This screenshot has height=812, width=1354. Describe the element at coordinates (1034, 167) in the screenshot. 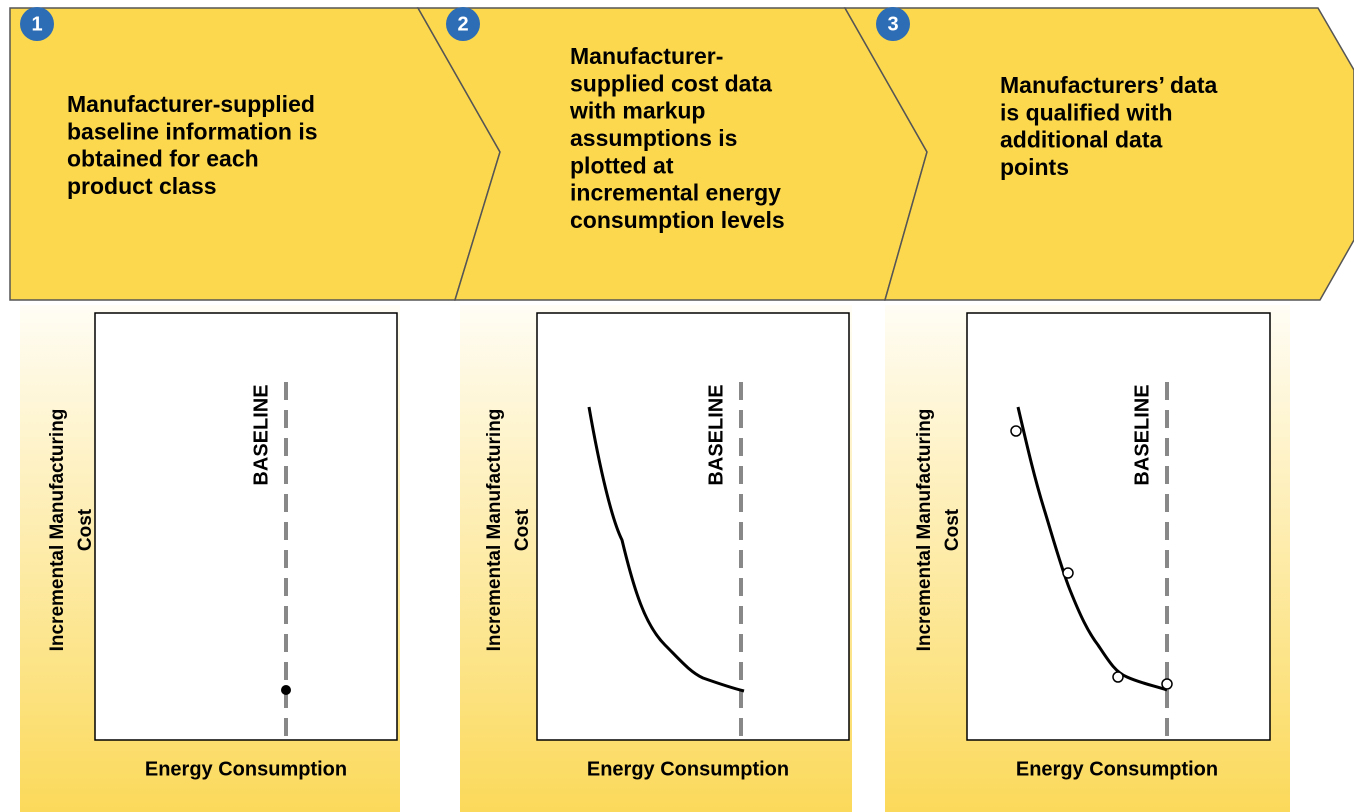

I see `step-text: points` at that location.